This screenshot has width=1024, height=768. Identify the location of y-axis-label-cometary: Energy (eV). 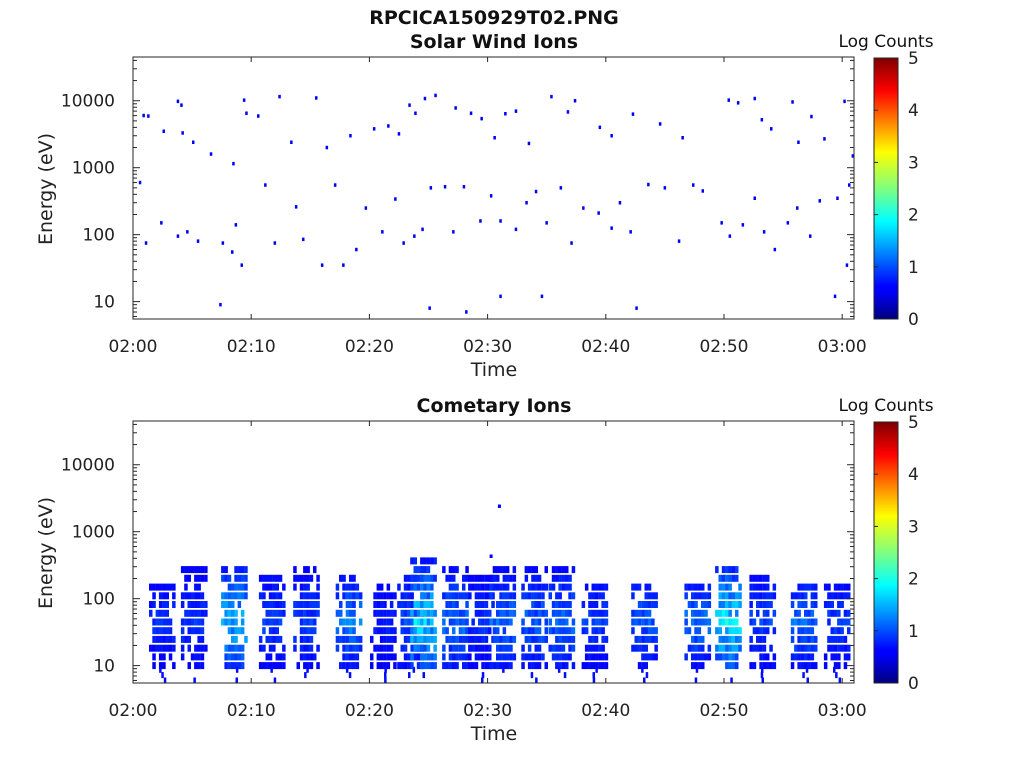
(46, 553).